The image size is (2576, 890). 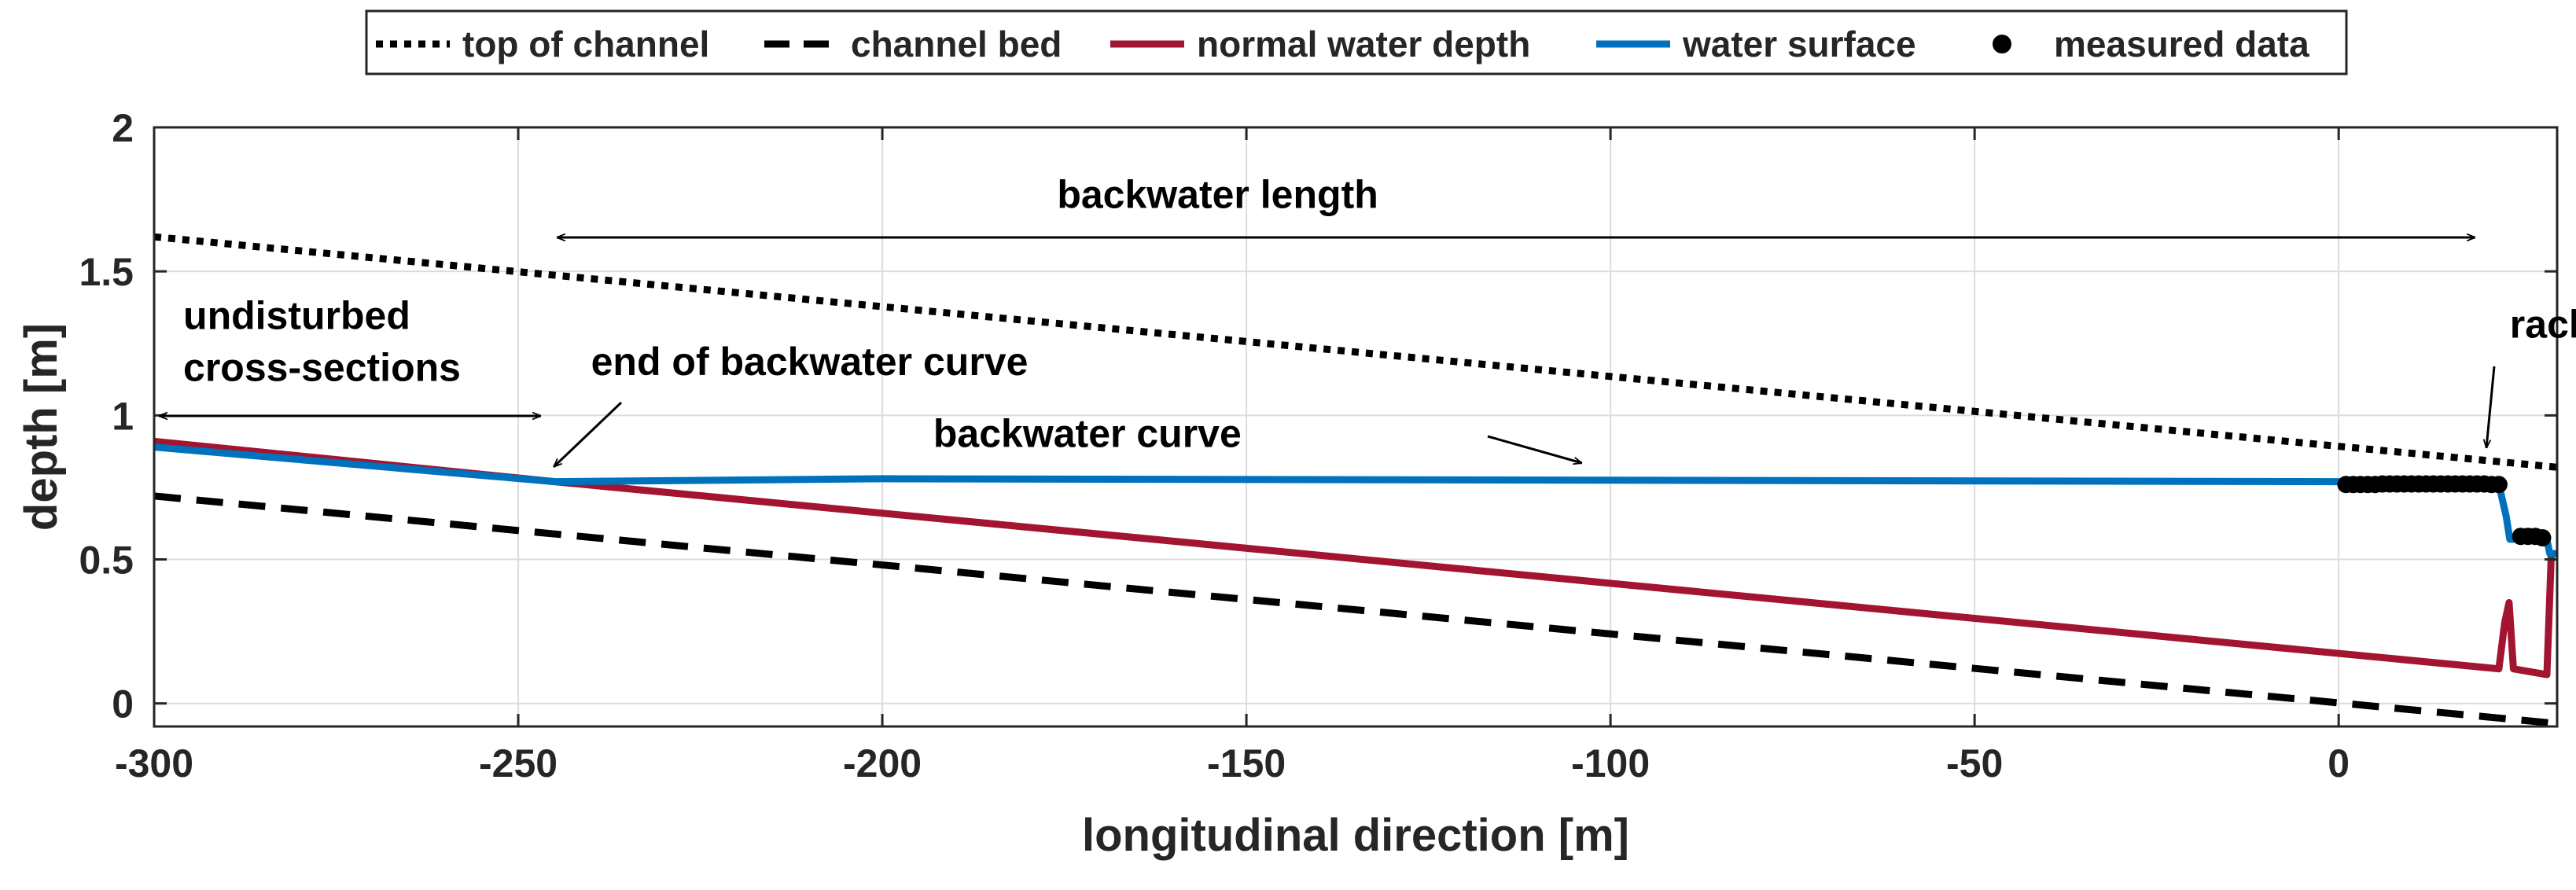 I want to click on legend-label-measured-data: measured data, so click(x=2181, y=44).